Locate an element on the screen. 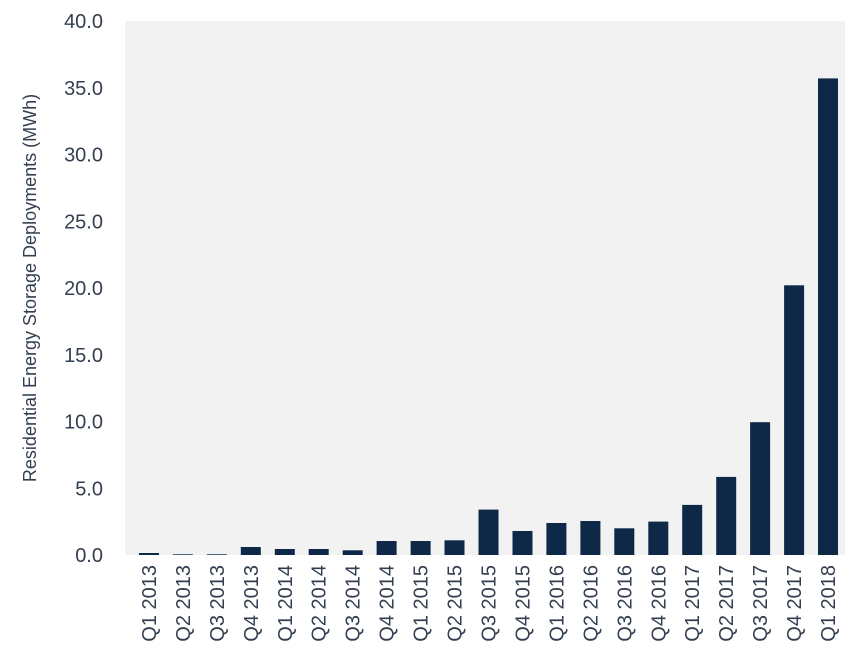 The image size is (850, 666). x-tick-label: Q3 2015 is located at coordinates (490, 603).